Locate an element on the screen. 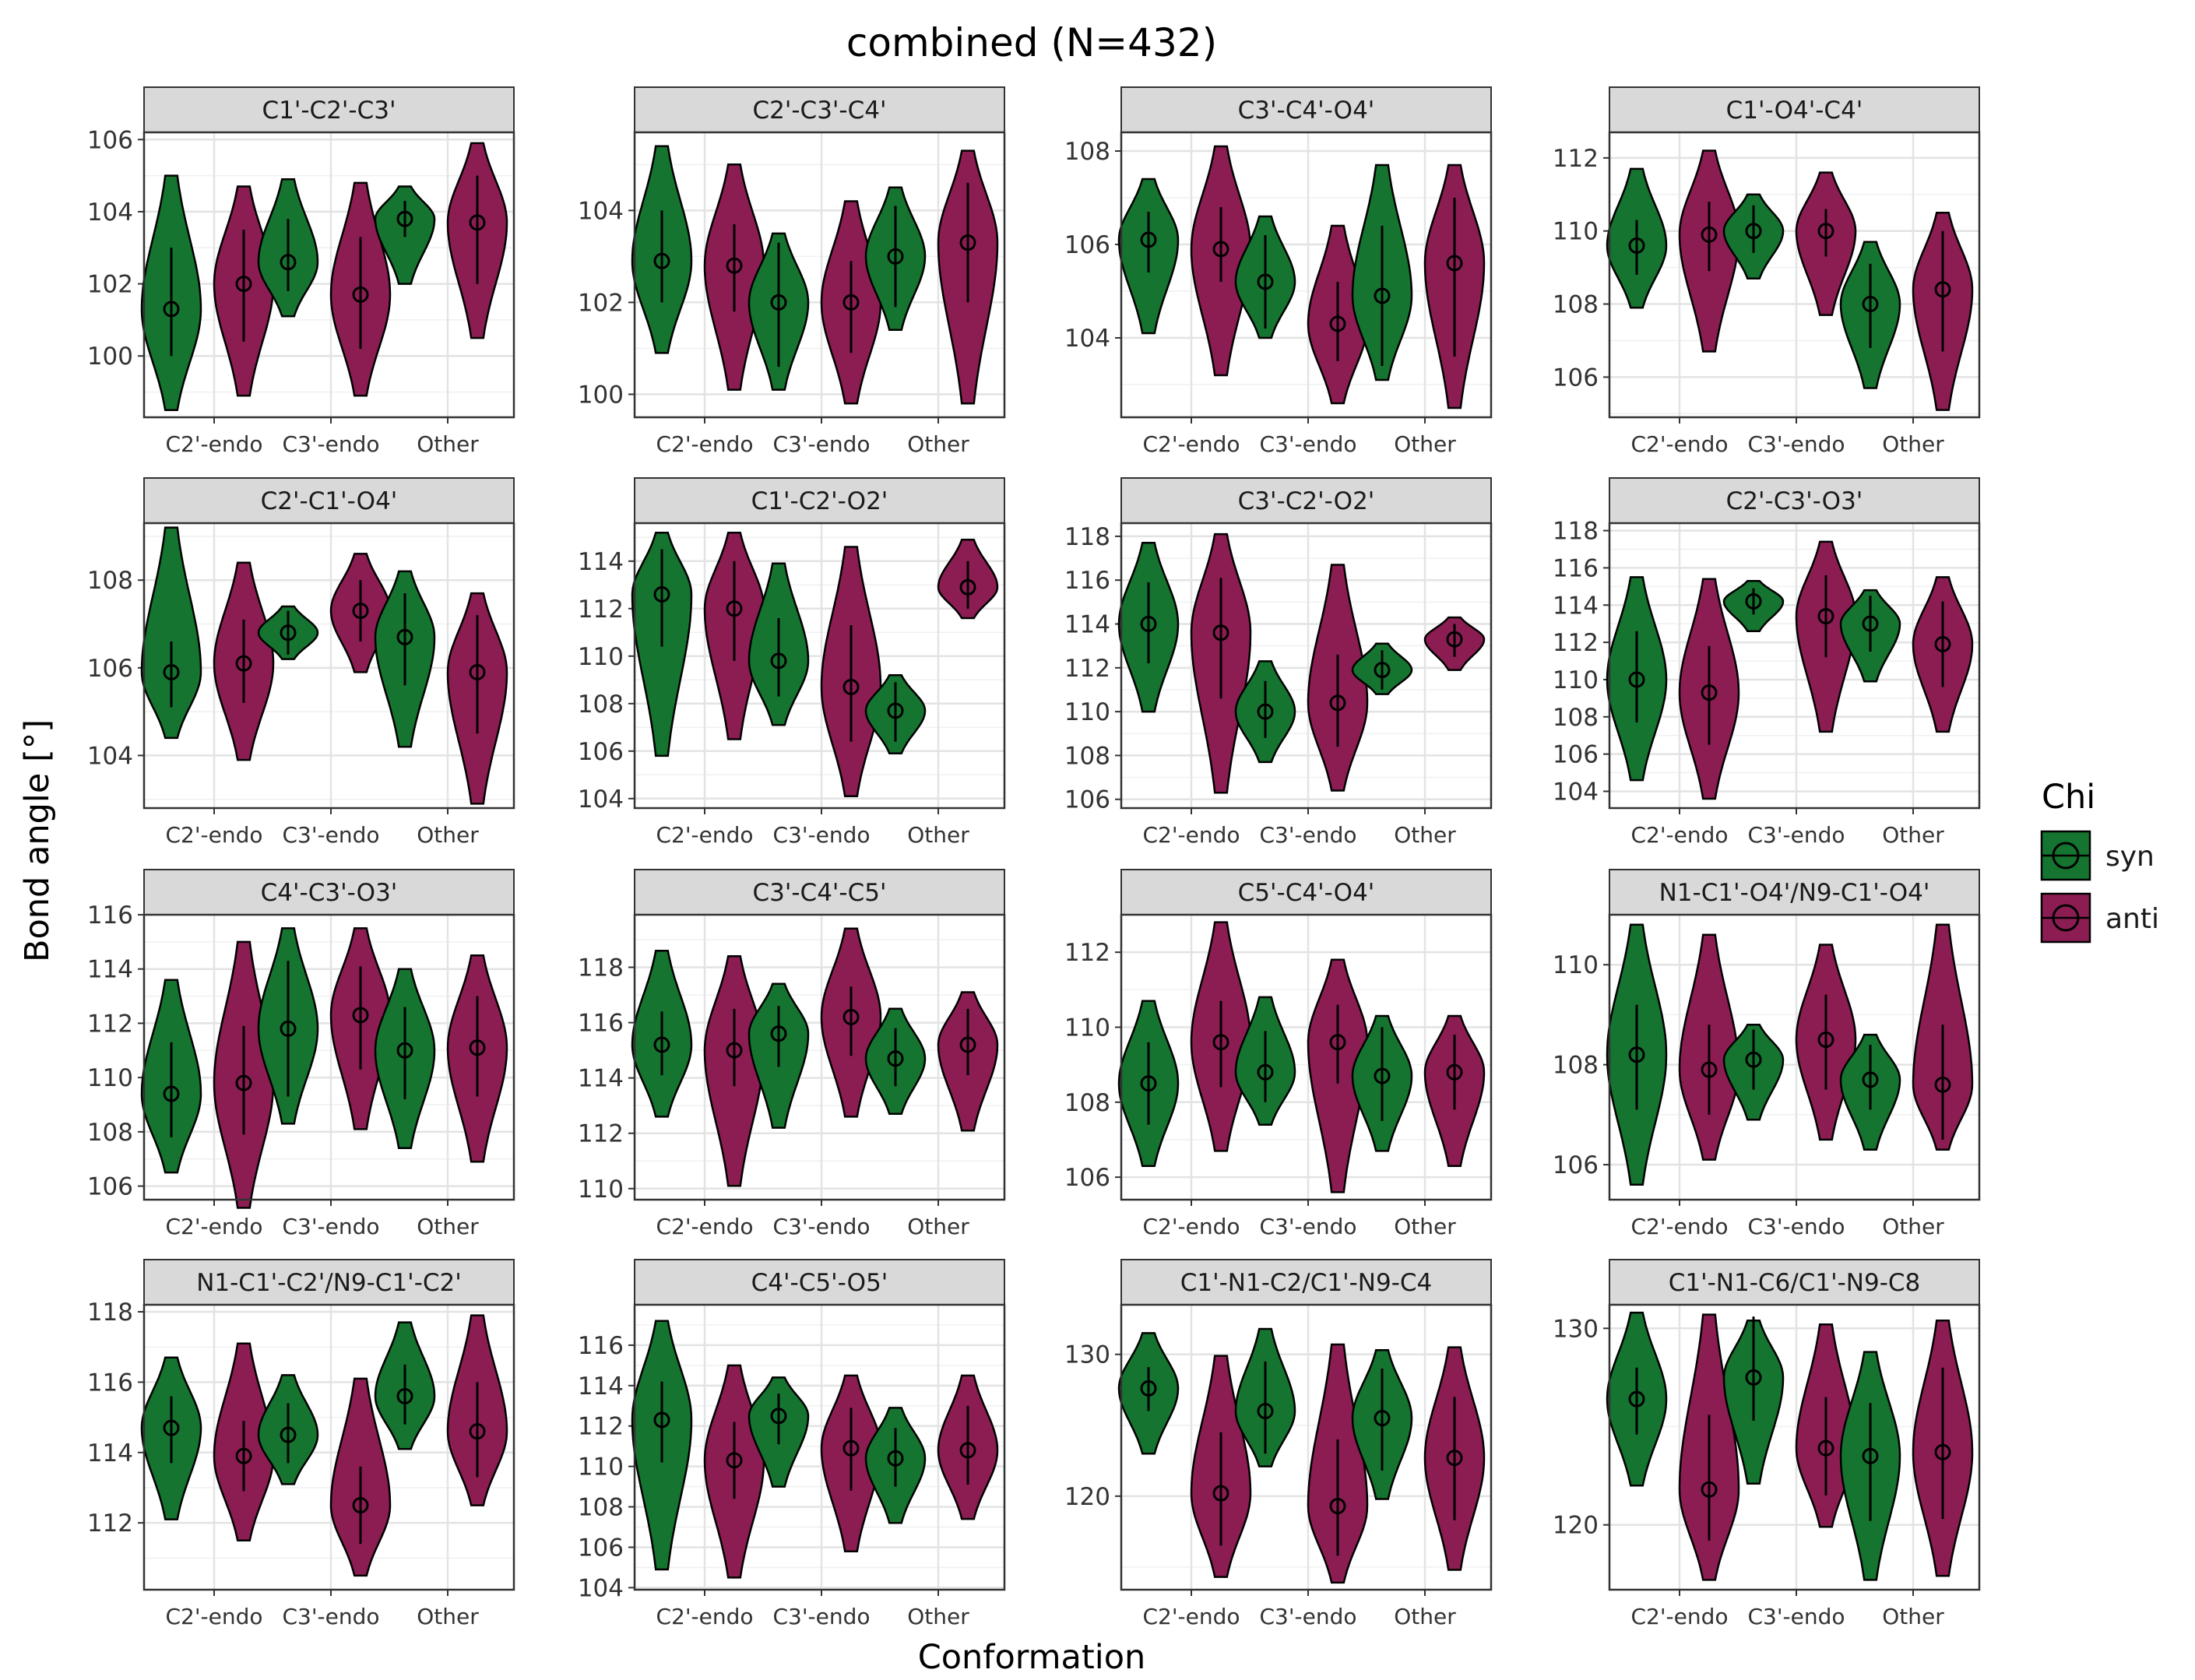 The width and height of the screenshot is (2195, 1680). y-tick-label: 120 is located at coordinates (1576, 1526).